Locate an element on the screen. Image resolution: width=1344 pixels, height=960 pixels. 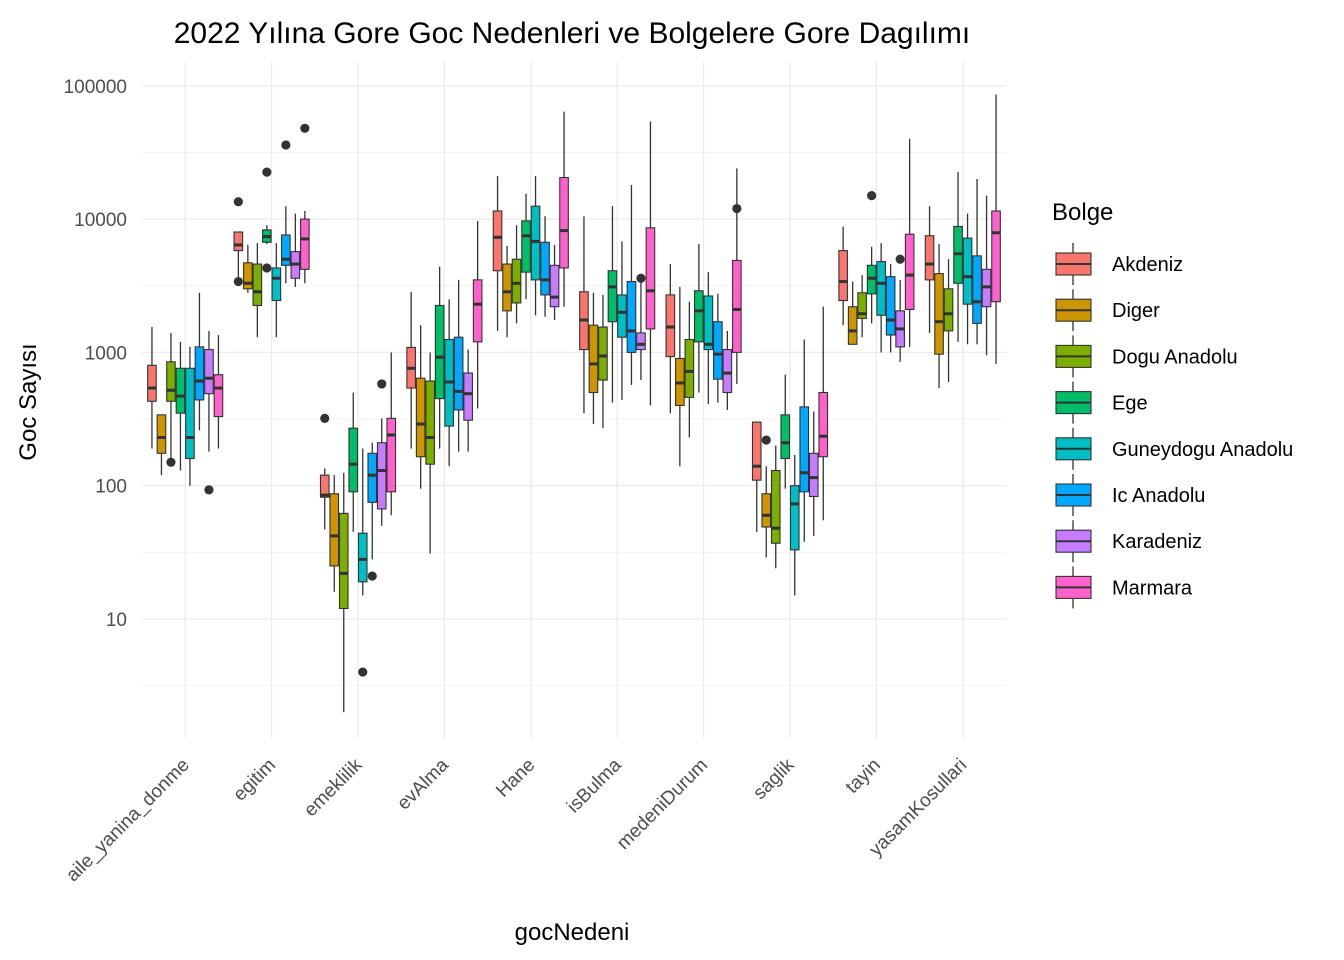
legend-label: Guneydogu Anadolu is located at coordinates (1202, 450).